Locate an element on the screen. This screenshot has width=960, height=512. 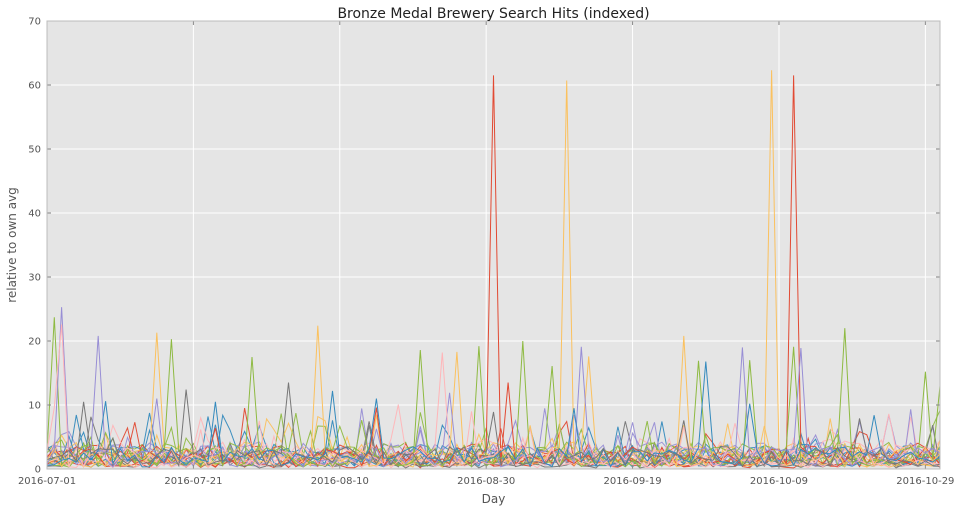
y-tick-label: 30 is located at coordinates (34, 278).